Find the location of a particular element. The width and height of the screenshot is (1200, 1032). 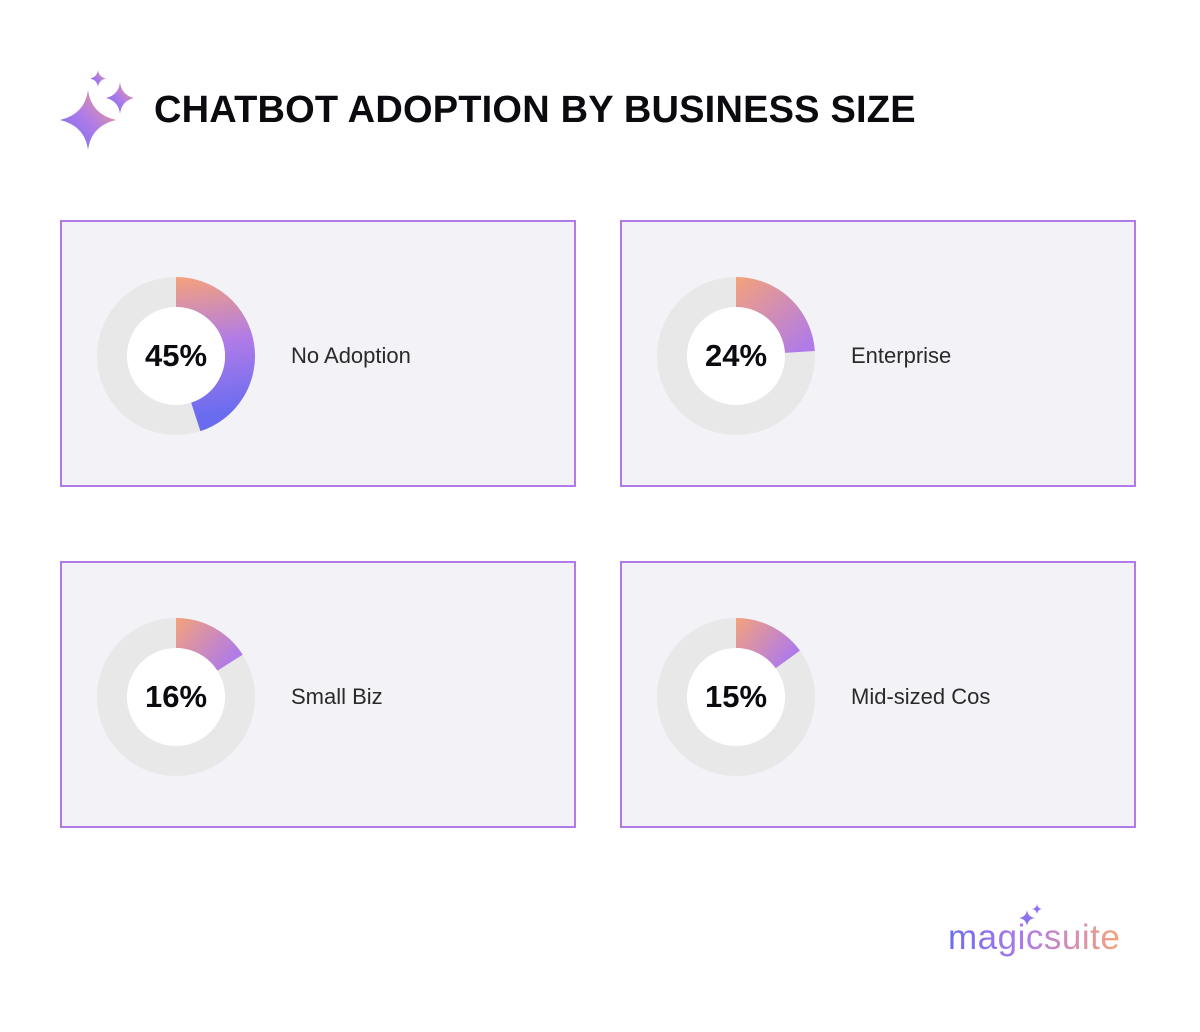

brand-logo: magicsuite is located at coordinates (1048, 932).